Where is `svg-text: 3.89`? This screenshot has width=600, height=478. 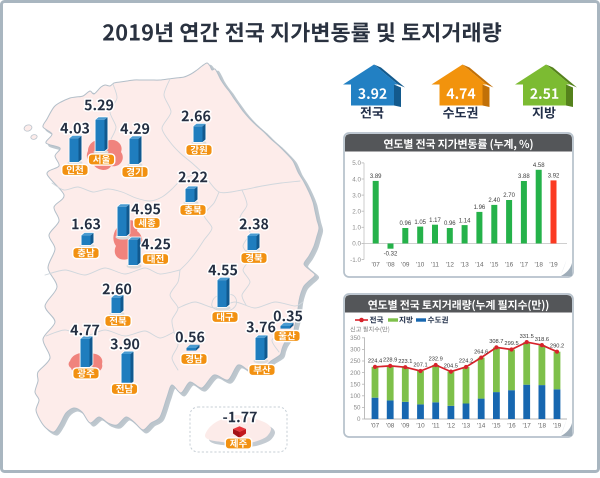
svg-text: 3.89 is located at coordinates (376, 177).